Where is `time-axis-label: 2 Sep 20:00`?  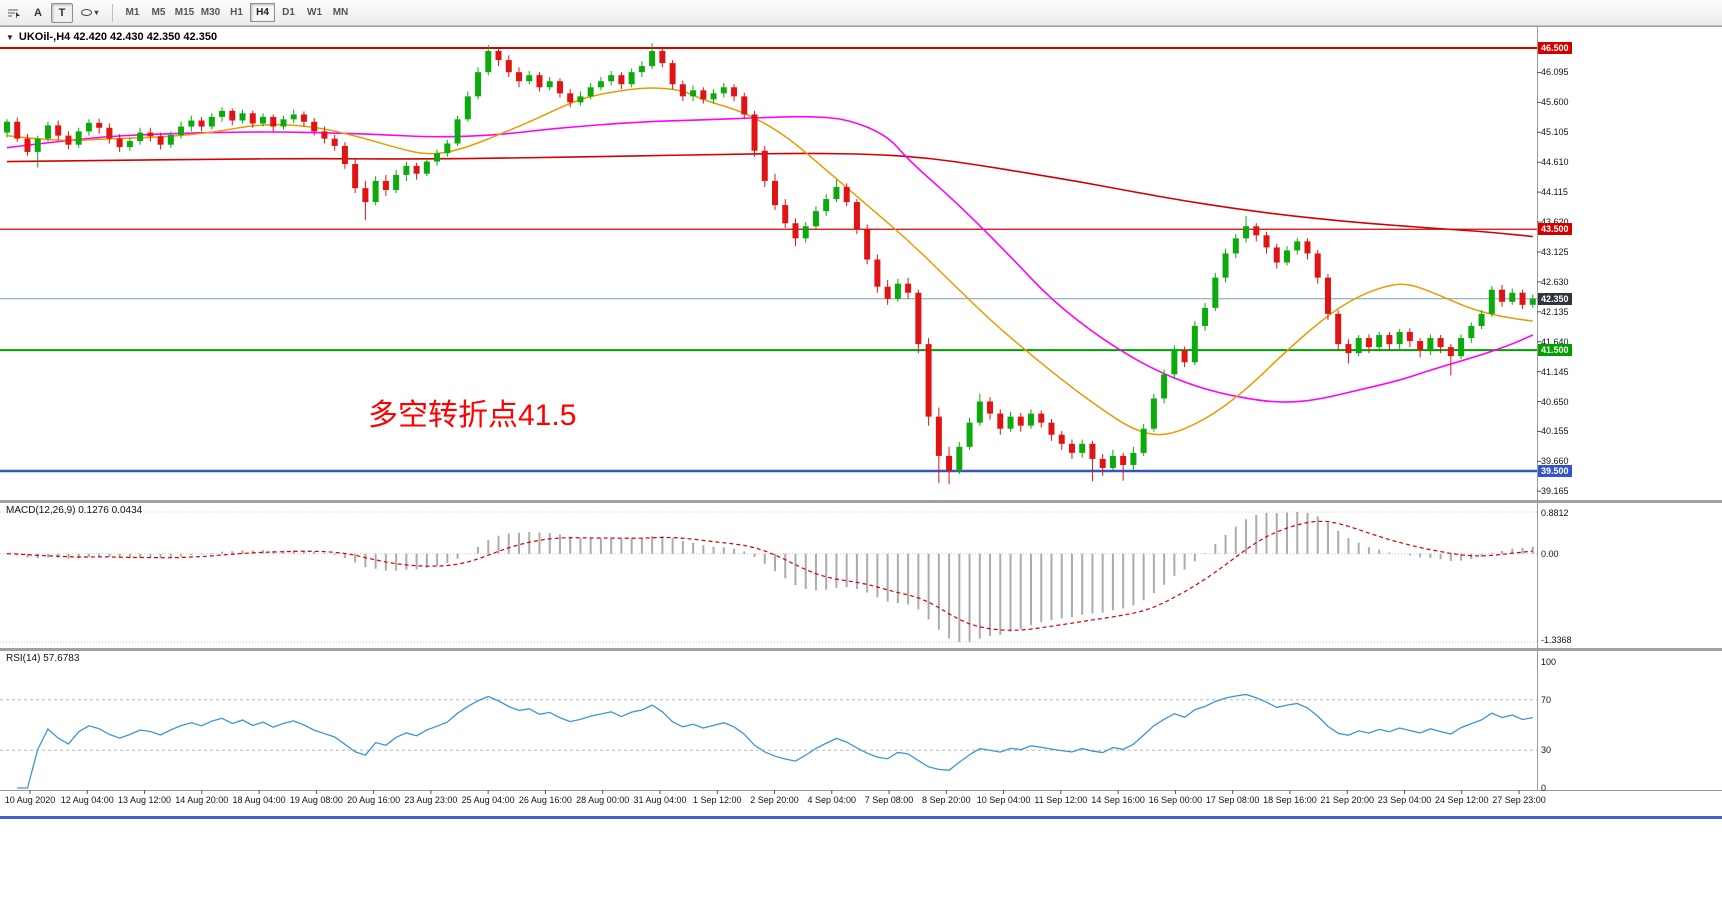 time-axis-label: 2 Sep 20:00 is located at coordinates (774, 800).